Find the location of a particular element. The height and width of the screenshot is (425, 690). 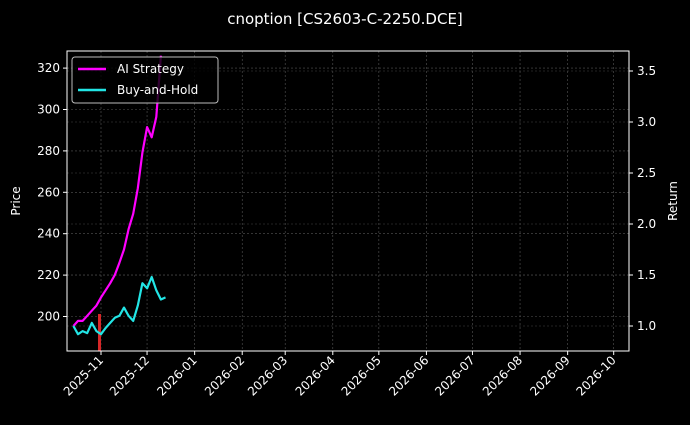

y-tick-label-right: 3.0 is located at coordinates (646, 122).